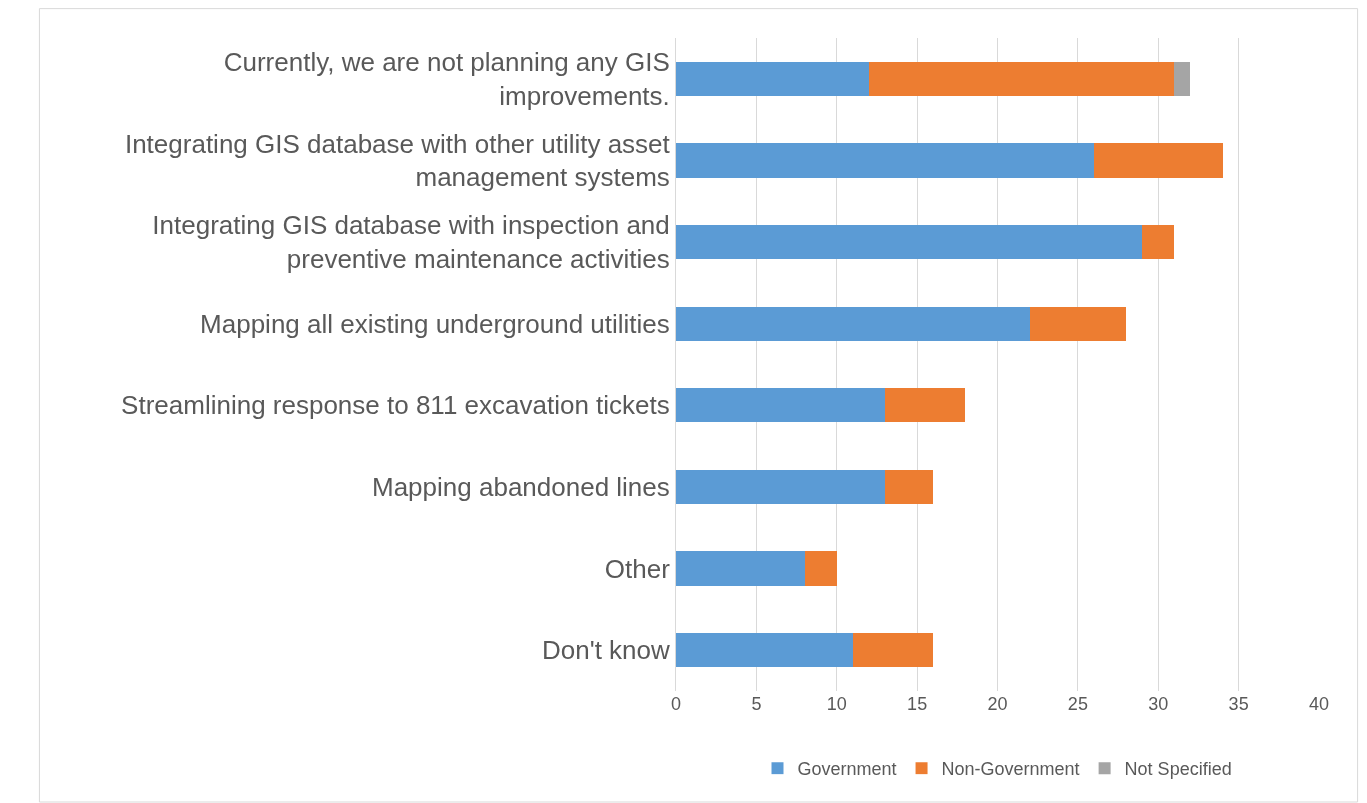 The height and width of the screenshot is (803, 1367). What do you see at coordinates (756, 704) in the screenshot?
I see `x-tick-label: 5` at bounding box center [756, 704].